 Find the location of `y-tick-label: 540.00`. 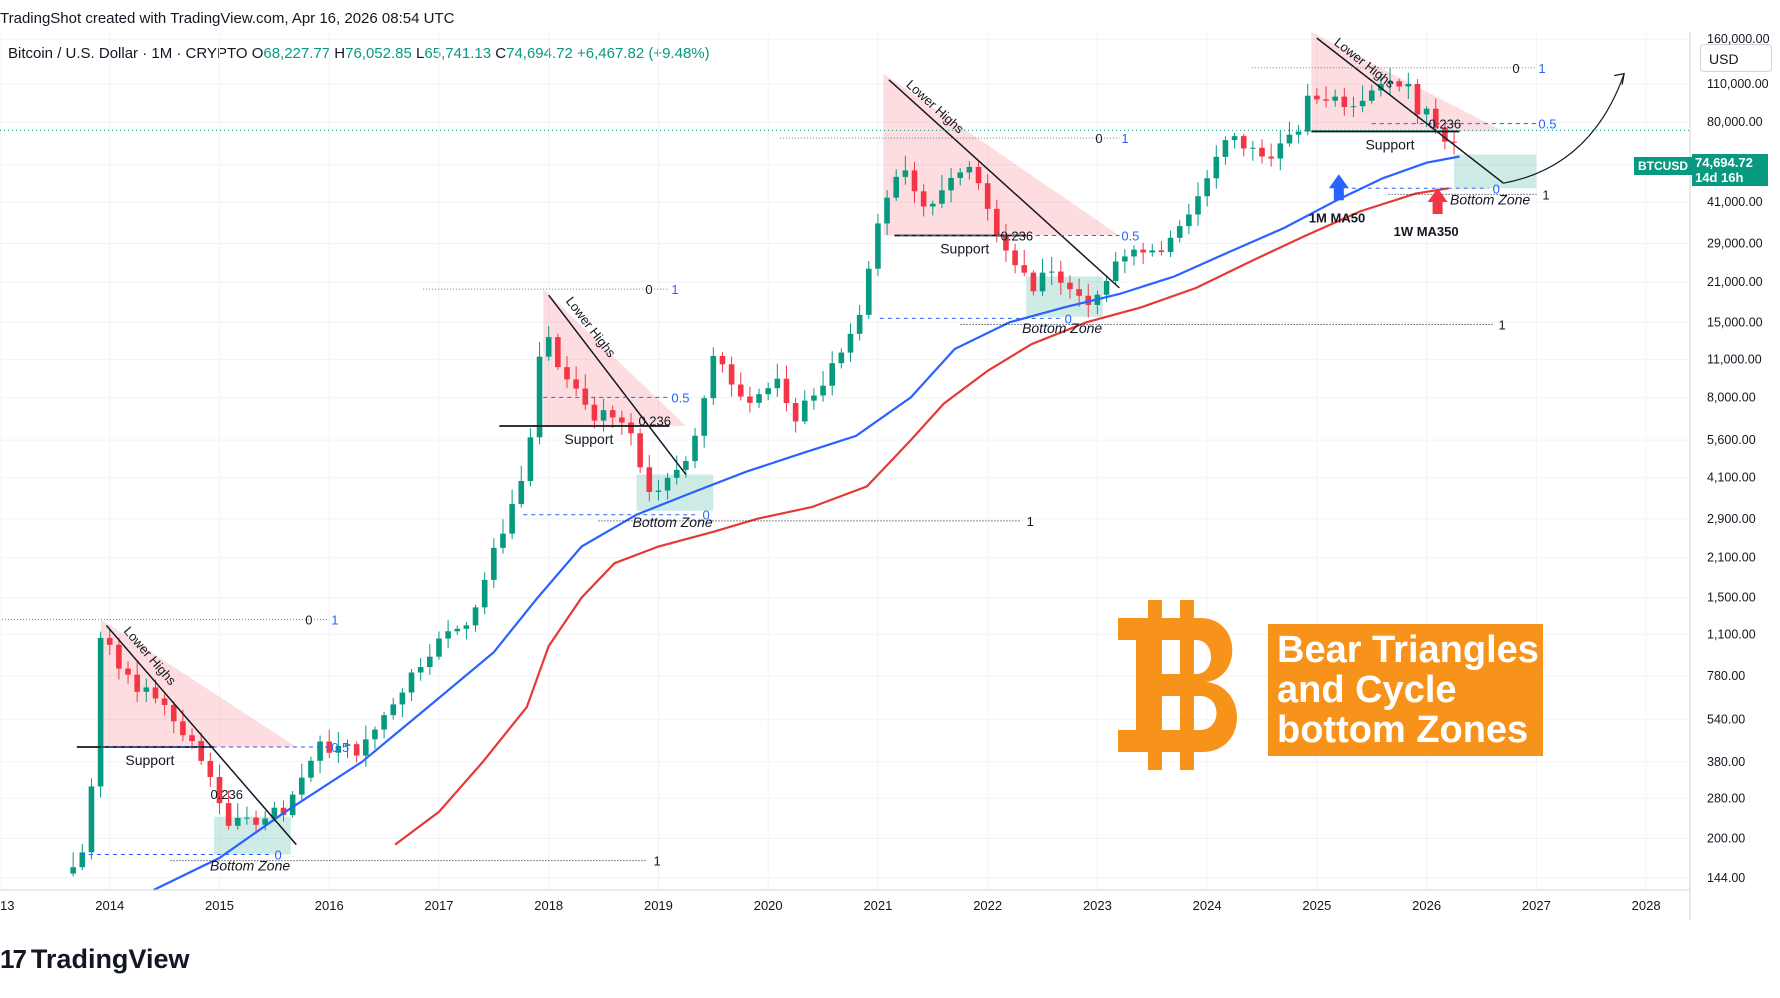

y-tick-label: 540.00 is located at coordinates (1726, 720).